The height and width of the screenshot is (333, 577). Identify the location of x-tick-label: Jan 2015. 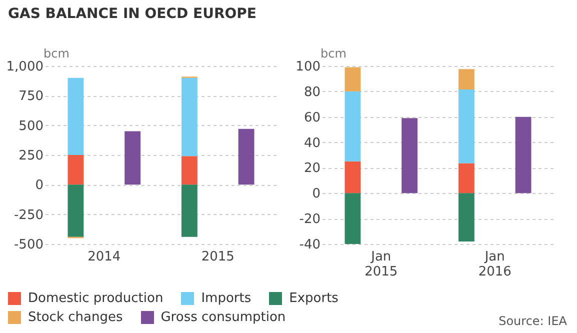
(381, 265).